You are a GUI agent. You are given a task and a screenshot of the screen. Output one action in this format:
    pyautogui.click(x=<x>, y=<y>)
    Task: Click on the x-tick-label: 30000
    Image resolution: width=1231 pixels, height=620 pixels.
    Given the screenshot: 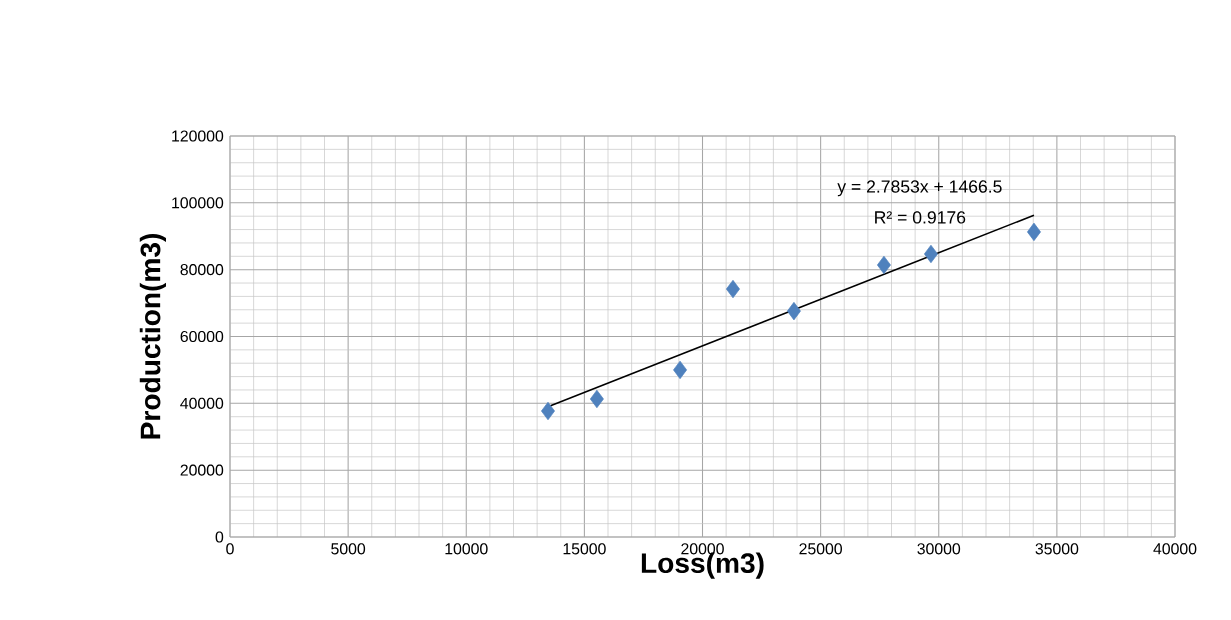 What is the action you would take?
    pyautogui.click(x=939, y=549)
    